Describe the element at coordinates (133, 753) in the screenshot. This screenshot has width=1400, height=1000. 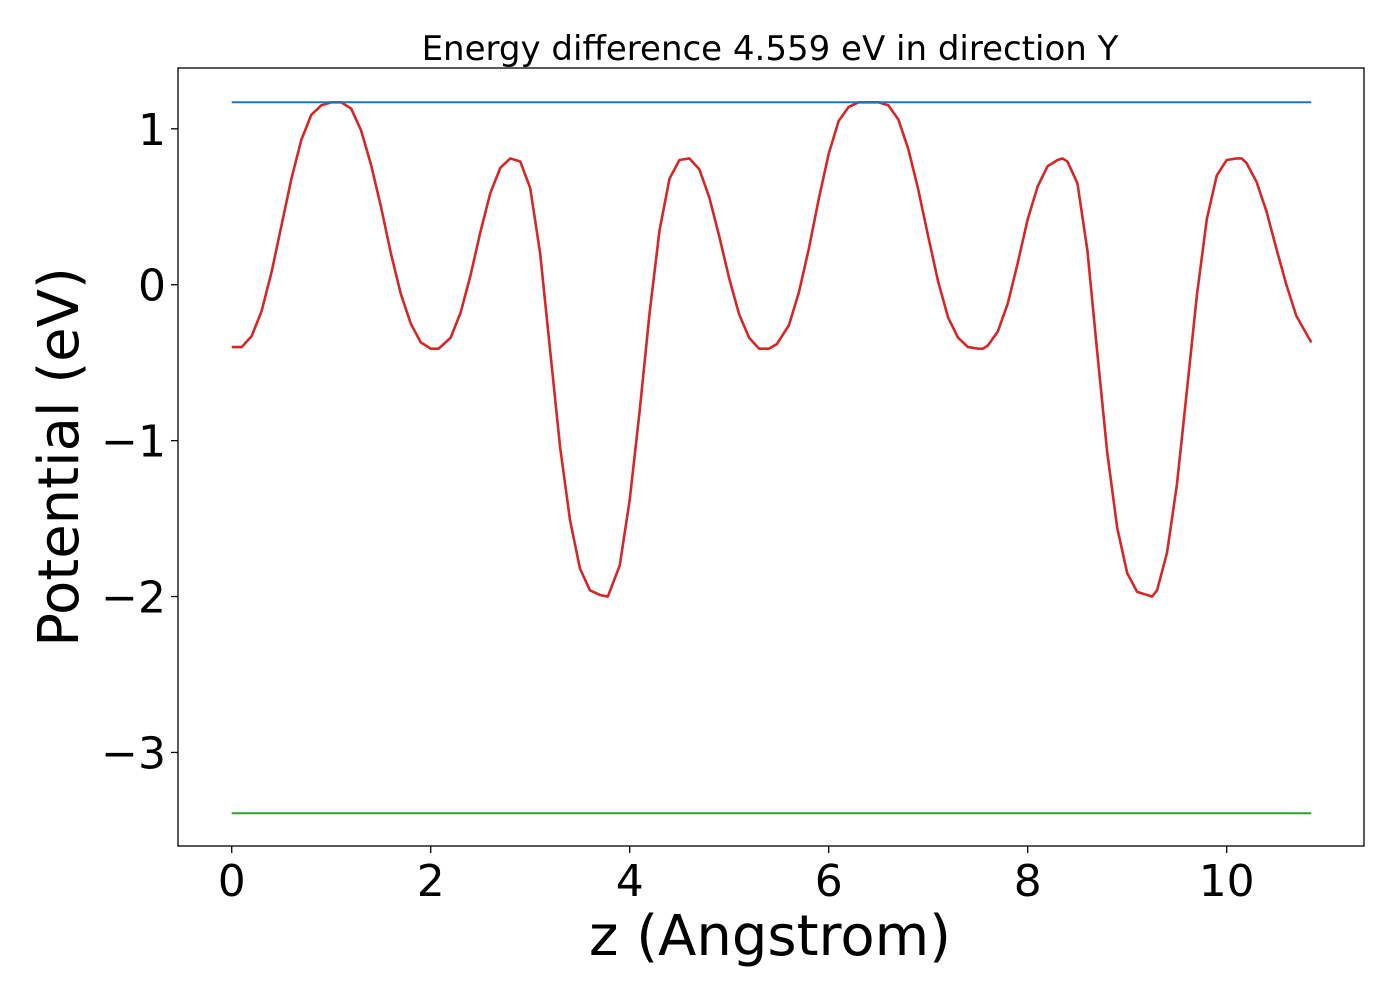
I see `y-tick-label: −3` at that location.